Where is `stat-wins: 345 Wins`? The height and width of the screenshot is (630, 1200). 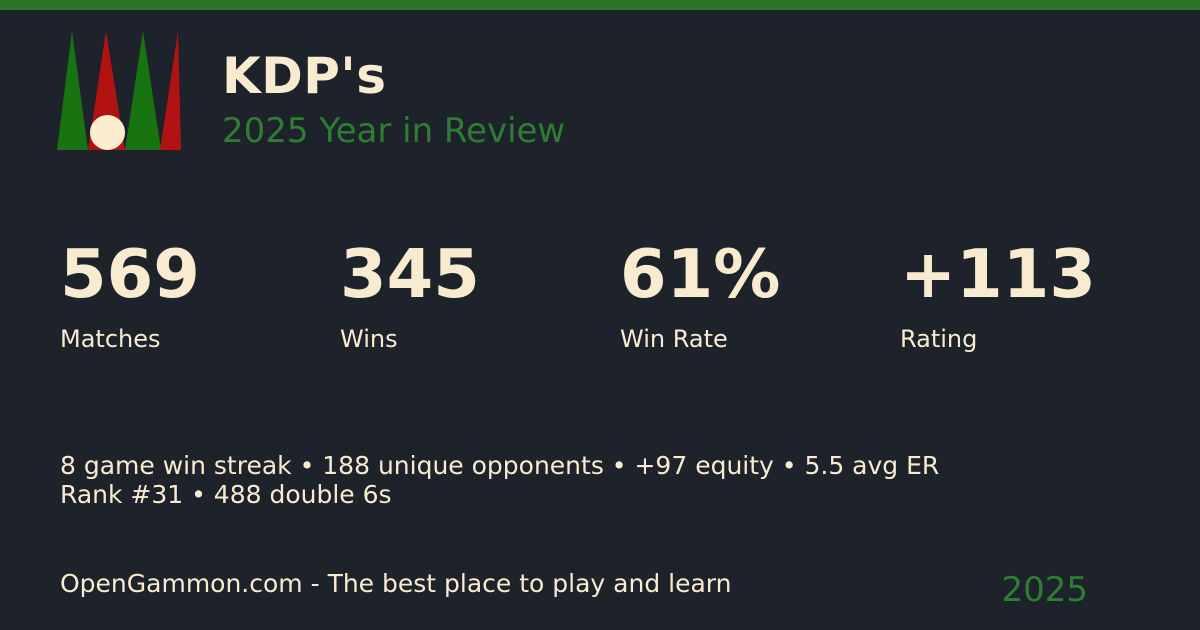 stat-wins: 345 Wins is located at coordinates (480, 294).